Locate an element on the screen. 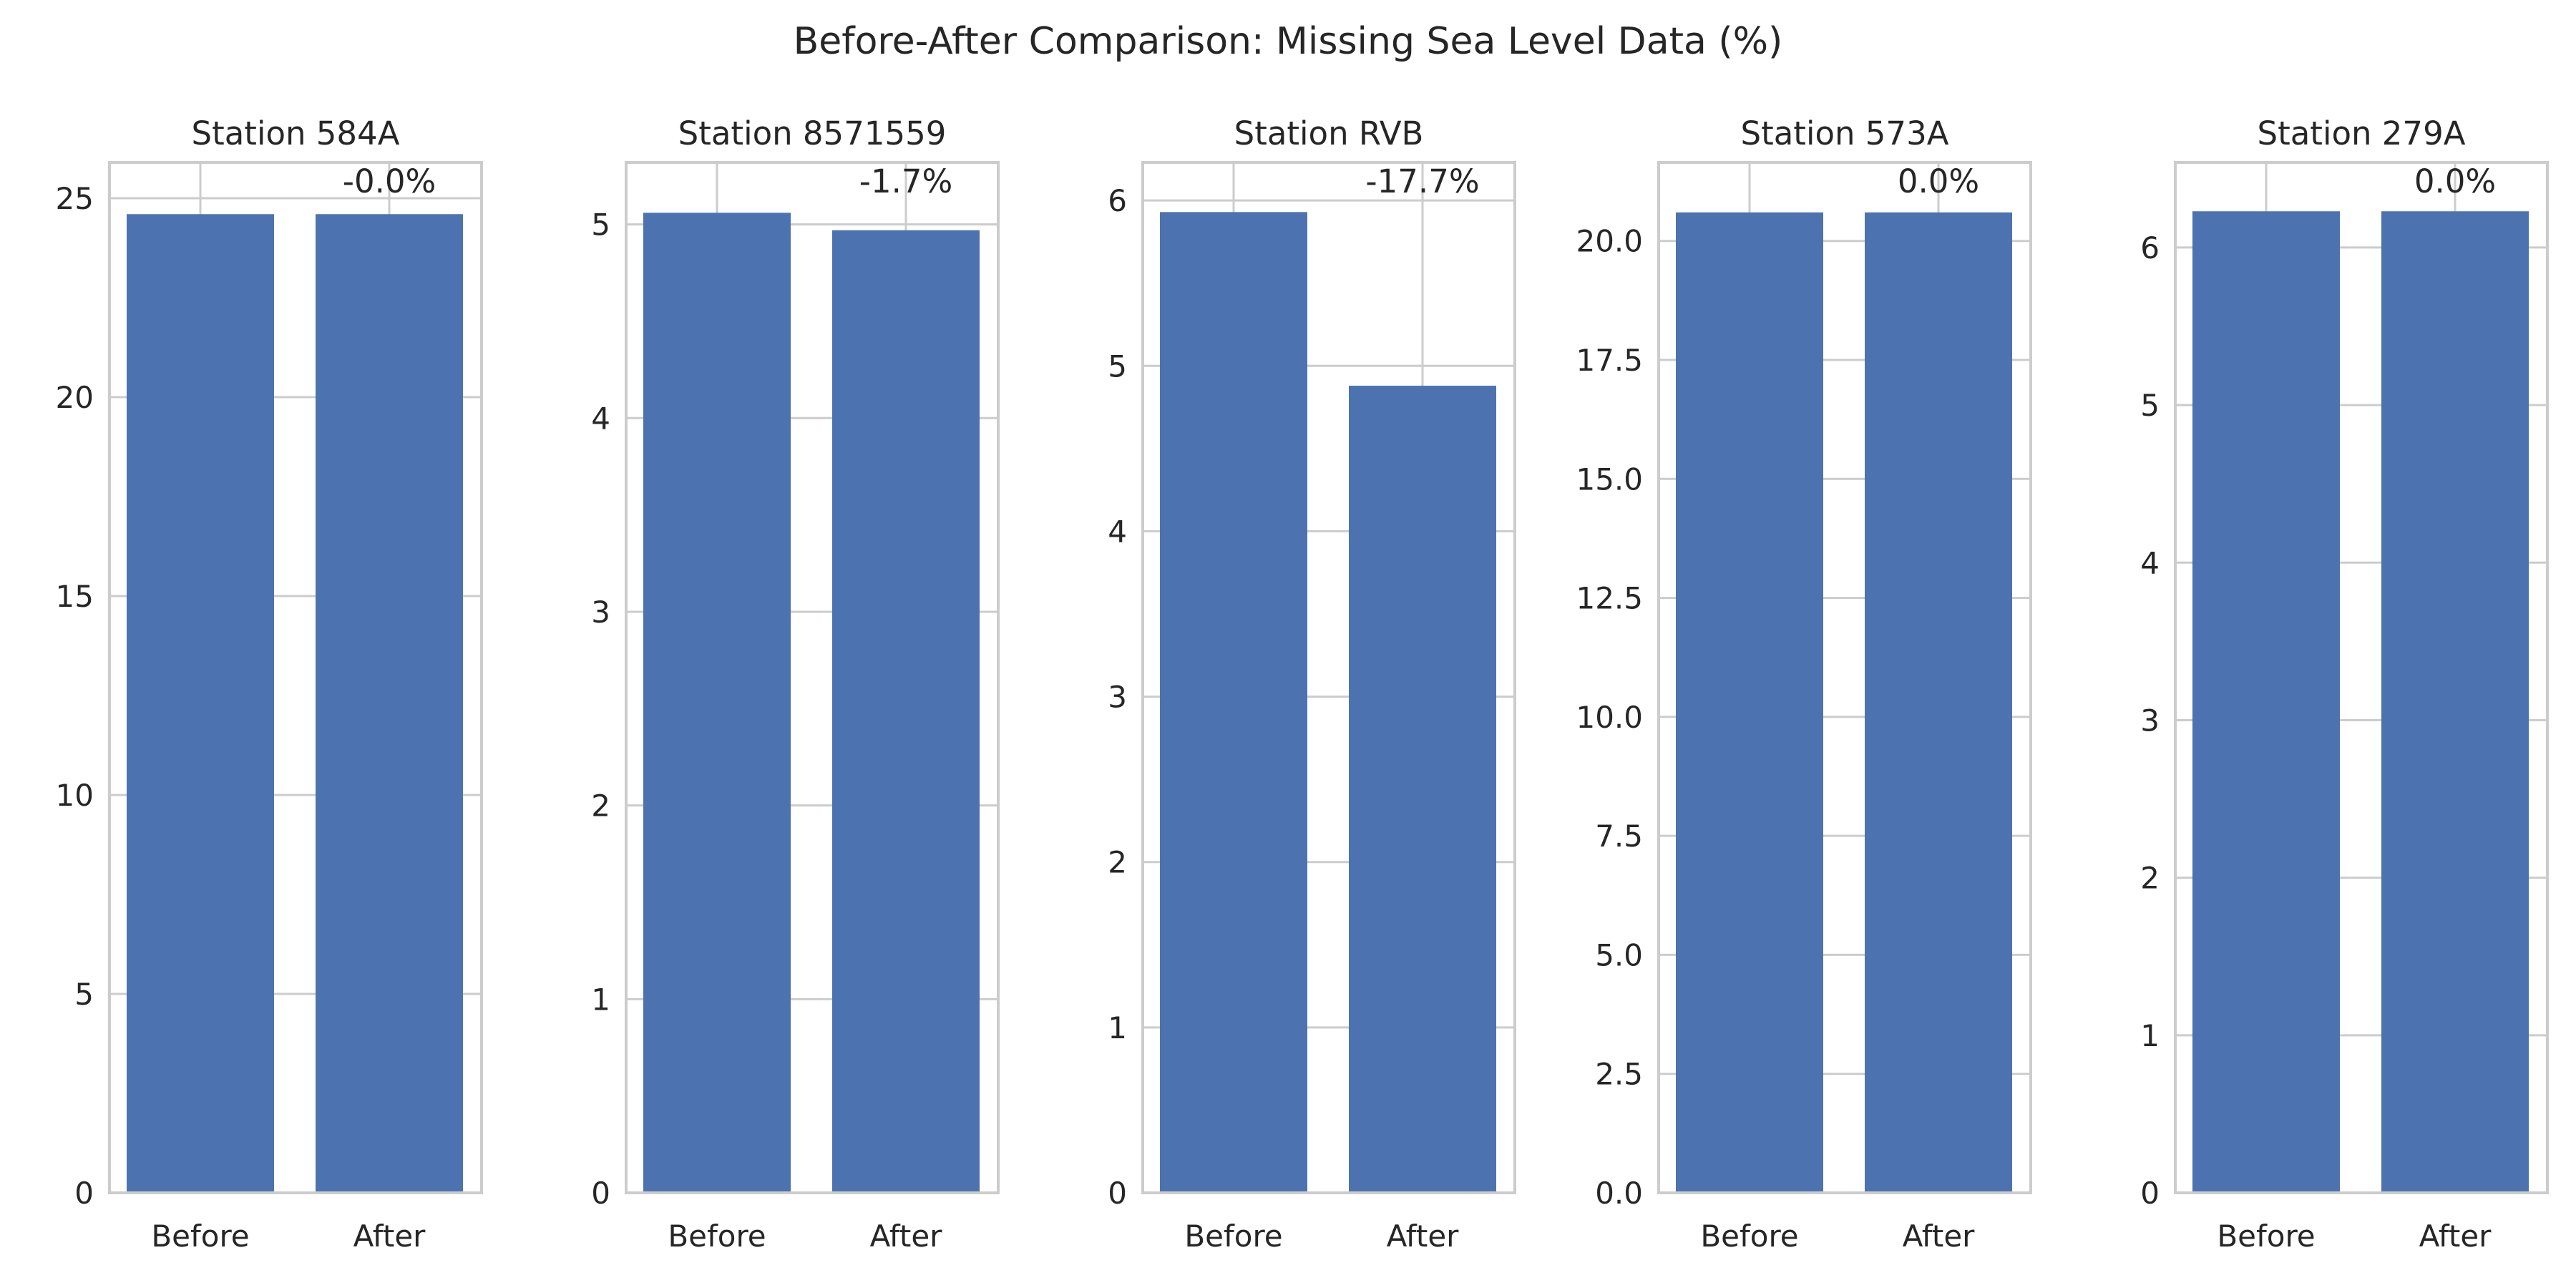 This screenshot has width=2576, height=1288. y-tick-label: 20.0 is located at coordinates (1609, 241).